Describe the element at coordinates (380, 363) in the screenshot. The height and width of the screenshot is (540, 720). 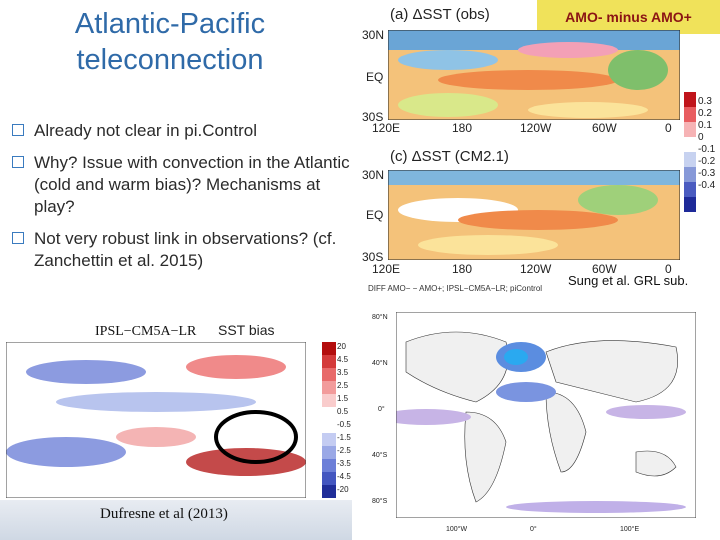
I see `lat-label: 40°N` at that location.